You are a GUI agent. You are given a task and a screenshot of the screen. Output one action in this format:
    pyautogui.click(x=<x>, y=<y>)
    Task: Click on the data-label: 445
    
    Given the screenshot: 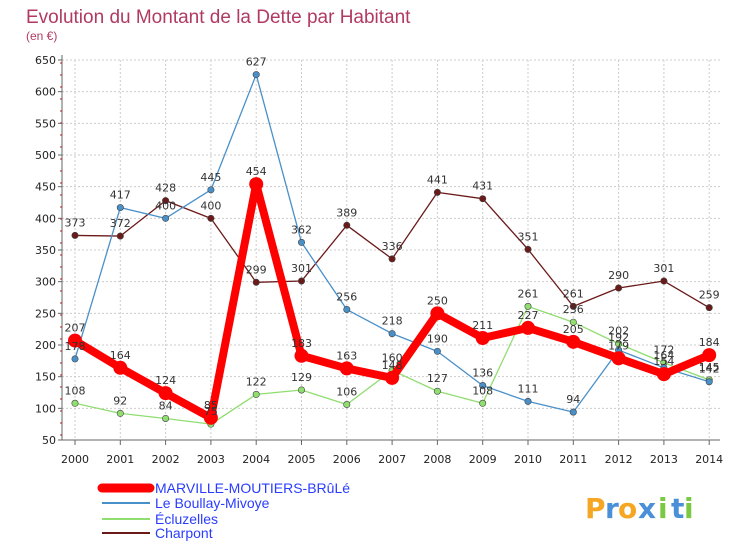 What is the action you would take?
    pyautogui.click(x=210, y=177)
    